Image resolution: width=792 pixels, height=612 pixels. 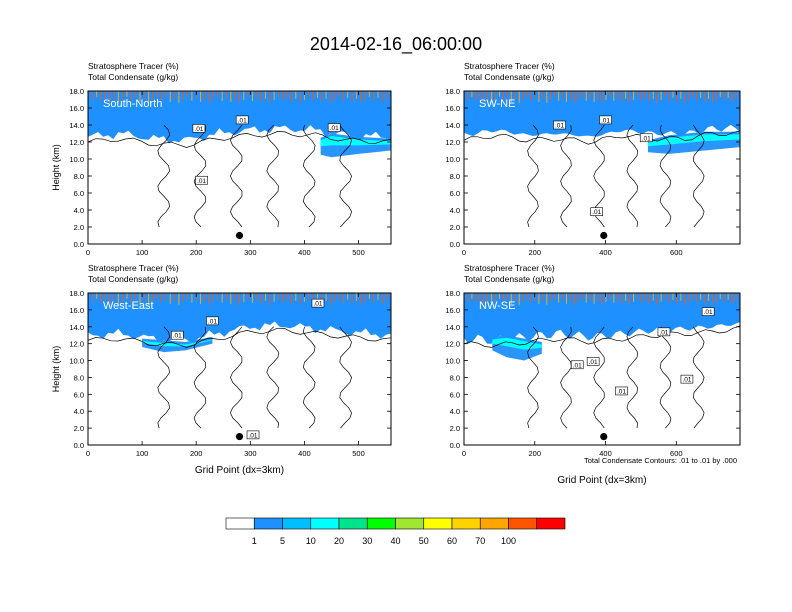 I want to click on panel-label: West-East, so click(x=128, y=306).